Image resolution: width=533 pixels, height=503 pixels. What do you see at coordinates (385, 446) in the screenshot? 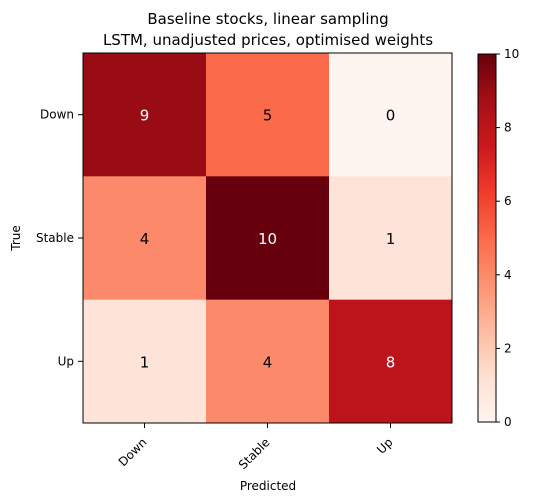
I see `x-tick-label: Up` at bounding box center [385, 446].